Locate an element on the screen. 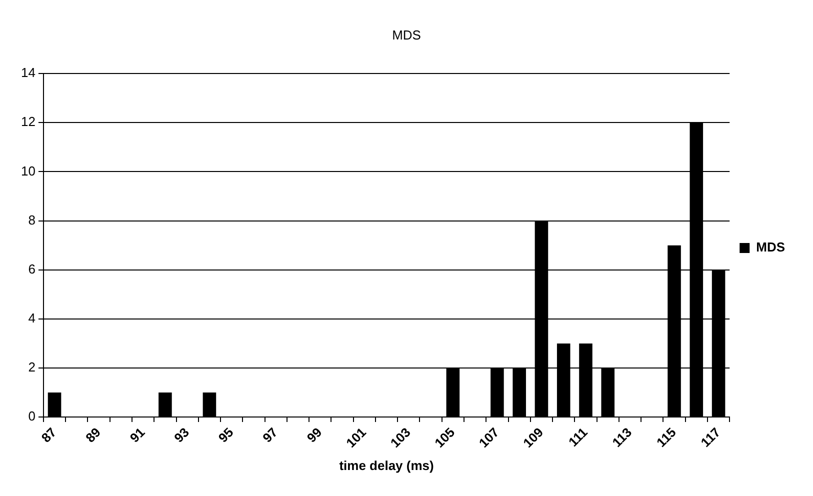  x-tick-label: 103 is located at coordinates (400, 437).